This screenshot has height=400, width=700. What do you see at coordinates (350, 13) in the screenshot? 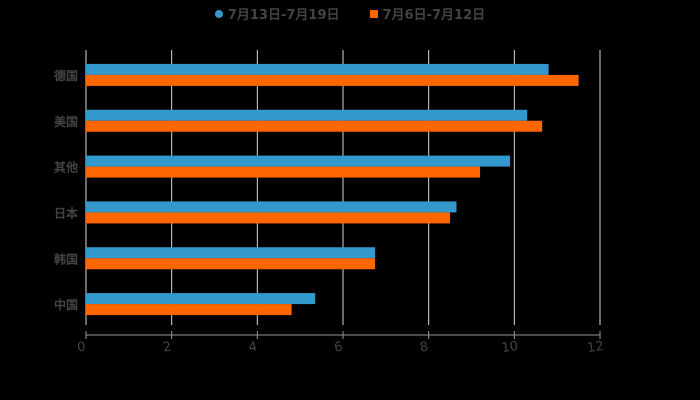
I see `chart-legend: 7月13日-7月19日 7月6日-7月12日` at bounding box center [350, 13].